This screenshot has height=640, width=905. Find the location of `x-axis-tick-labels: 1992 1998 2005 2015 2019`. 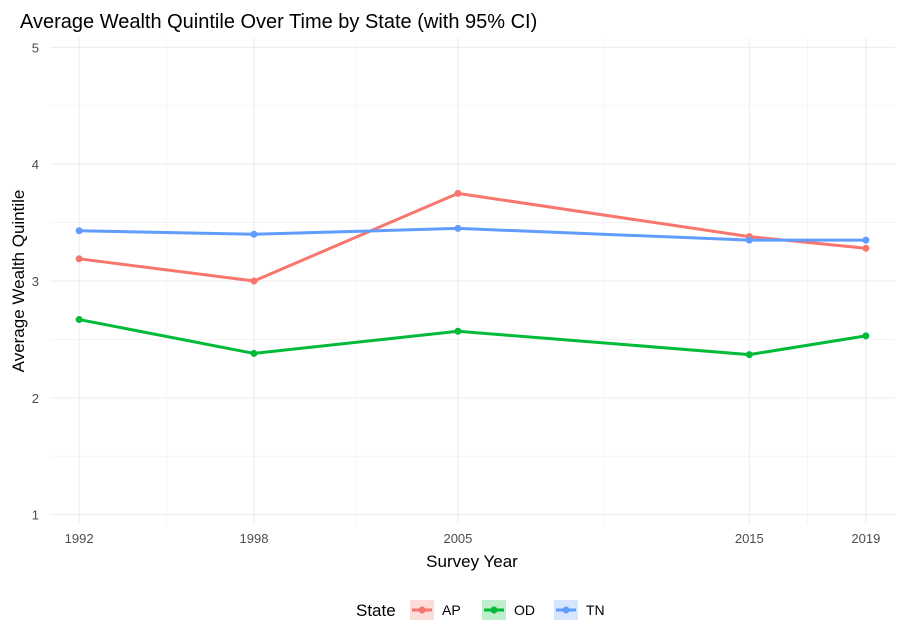

x-axis-tick-labels: 1992 1998 2005 2015 2019 is located at coordinates (473, 538).